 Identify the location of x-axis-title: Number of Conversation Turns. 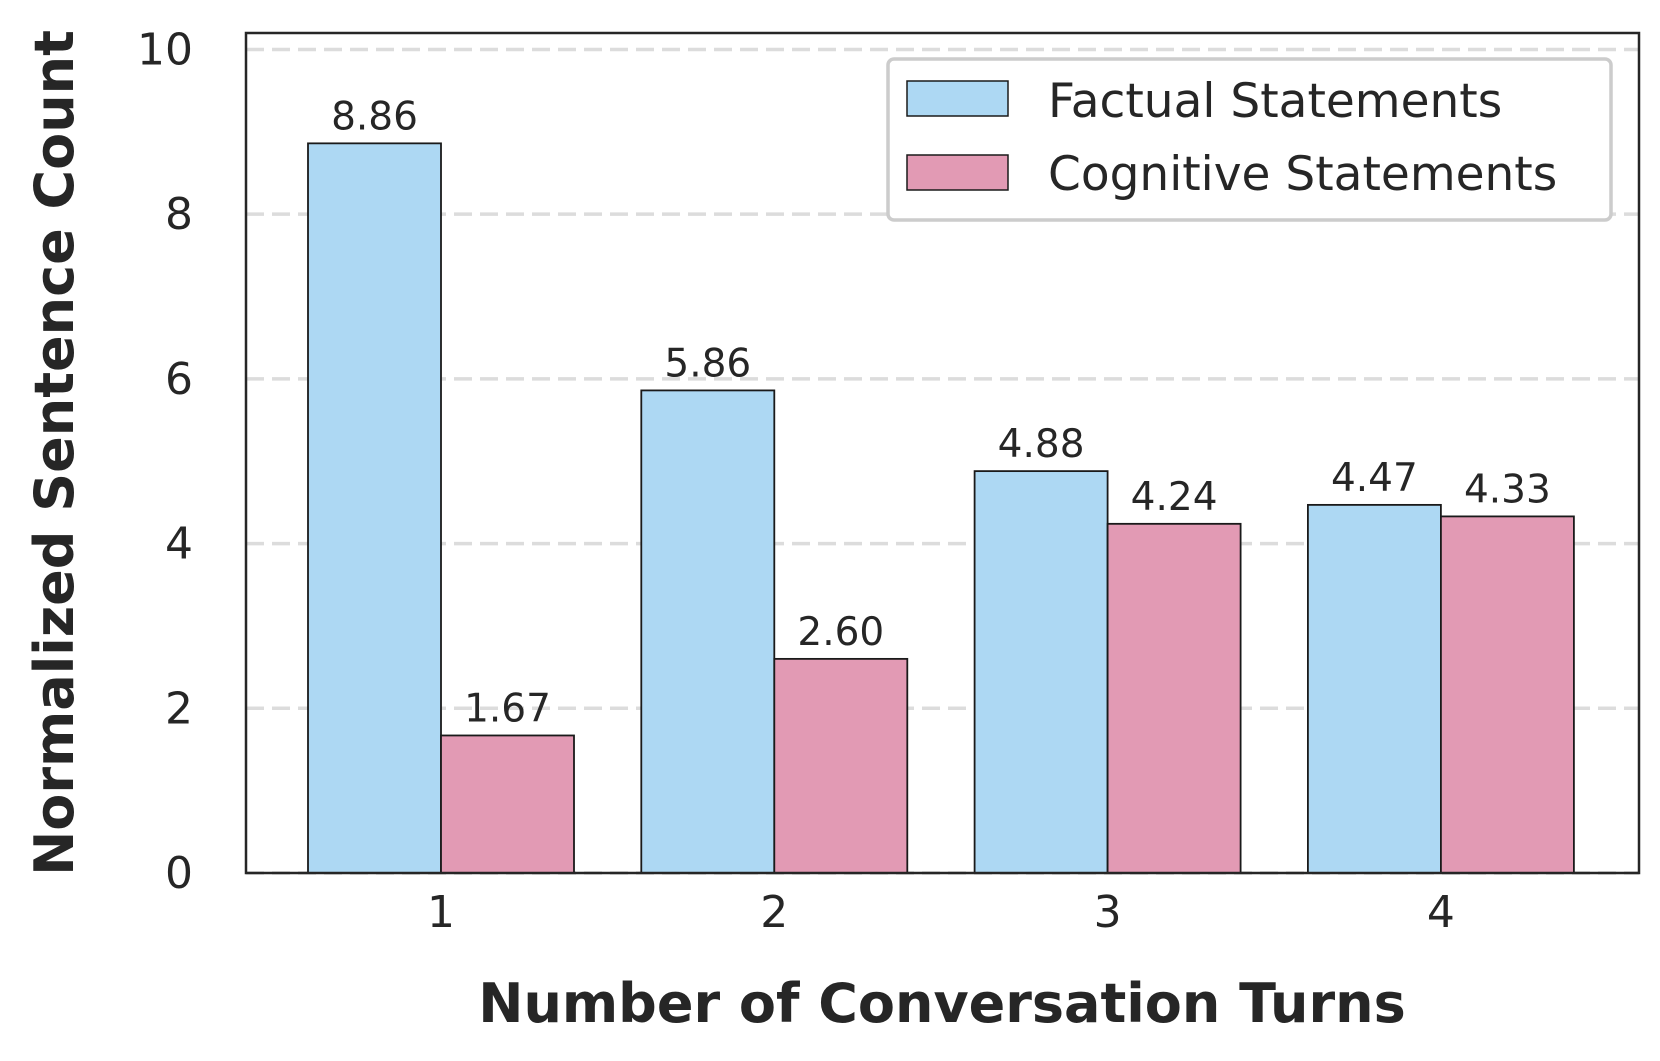
(941, 1003).